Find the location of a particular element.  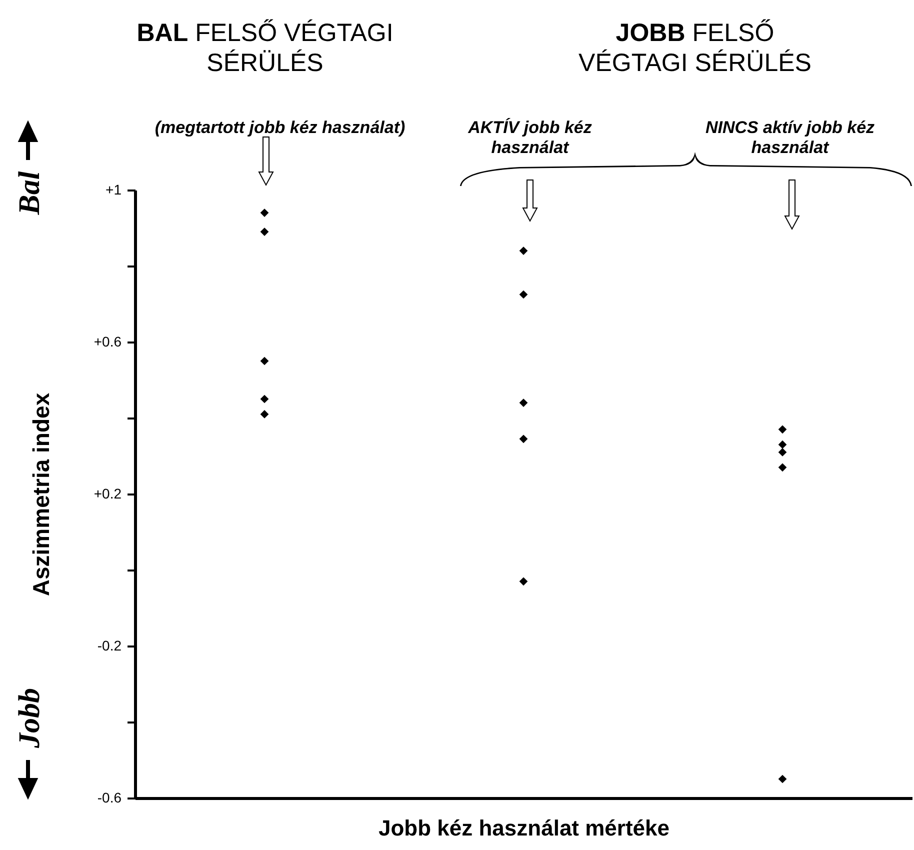

y-tick-label: +0.6 is located at coordinates (108, 342).